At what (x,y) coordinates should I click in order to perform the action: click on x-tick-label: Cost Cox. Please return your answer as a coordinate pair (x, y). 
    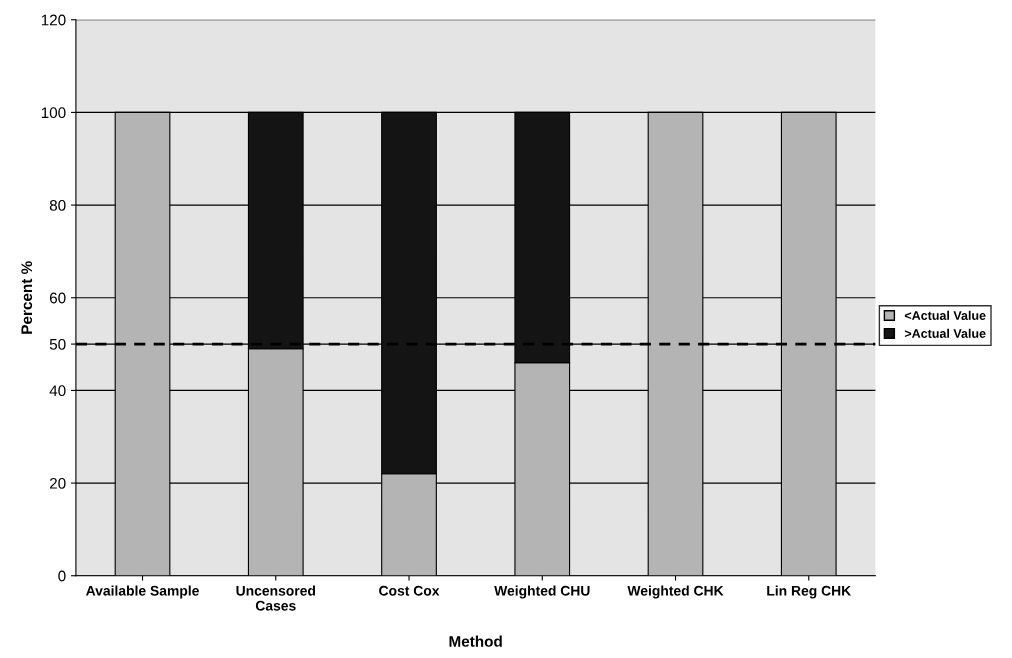
    Looking at the image, I should click on (409, 590).